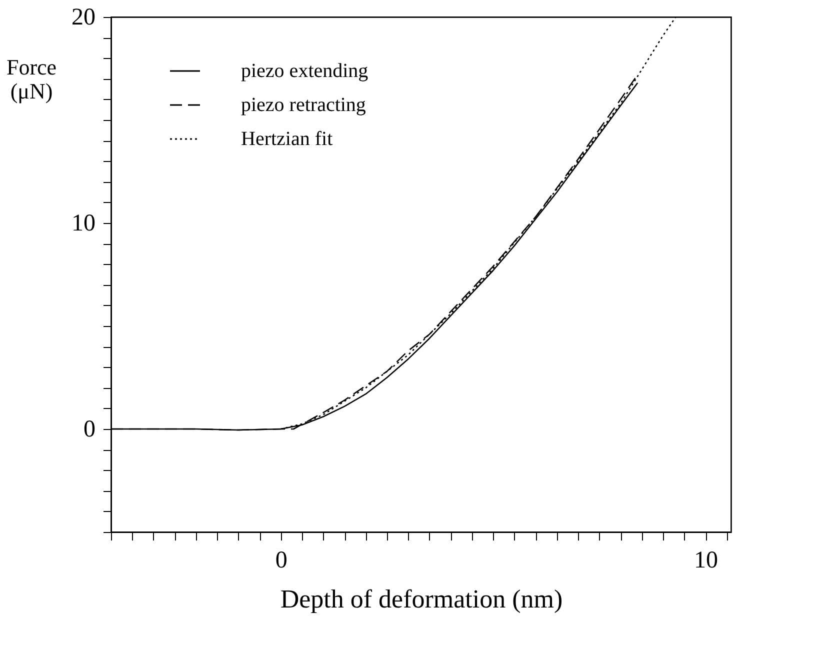 The width and height of the screenshot is (815, 660). What do you see at coordinates (84, 17) in the screenshot?
I see `y-tick-label: 20` at bounding box center [84, 17].